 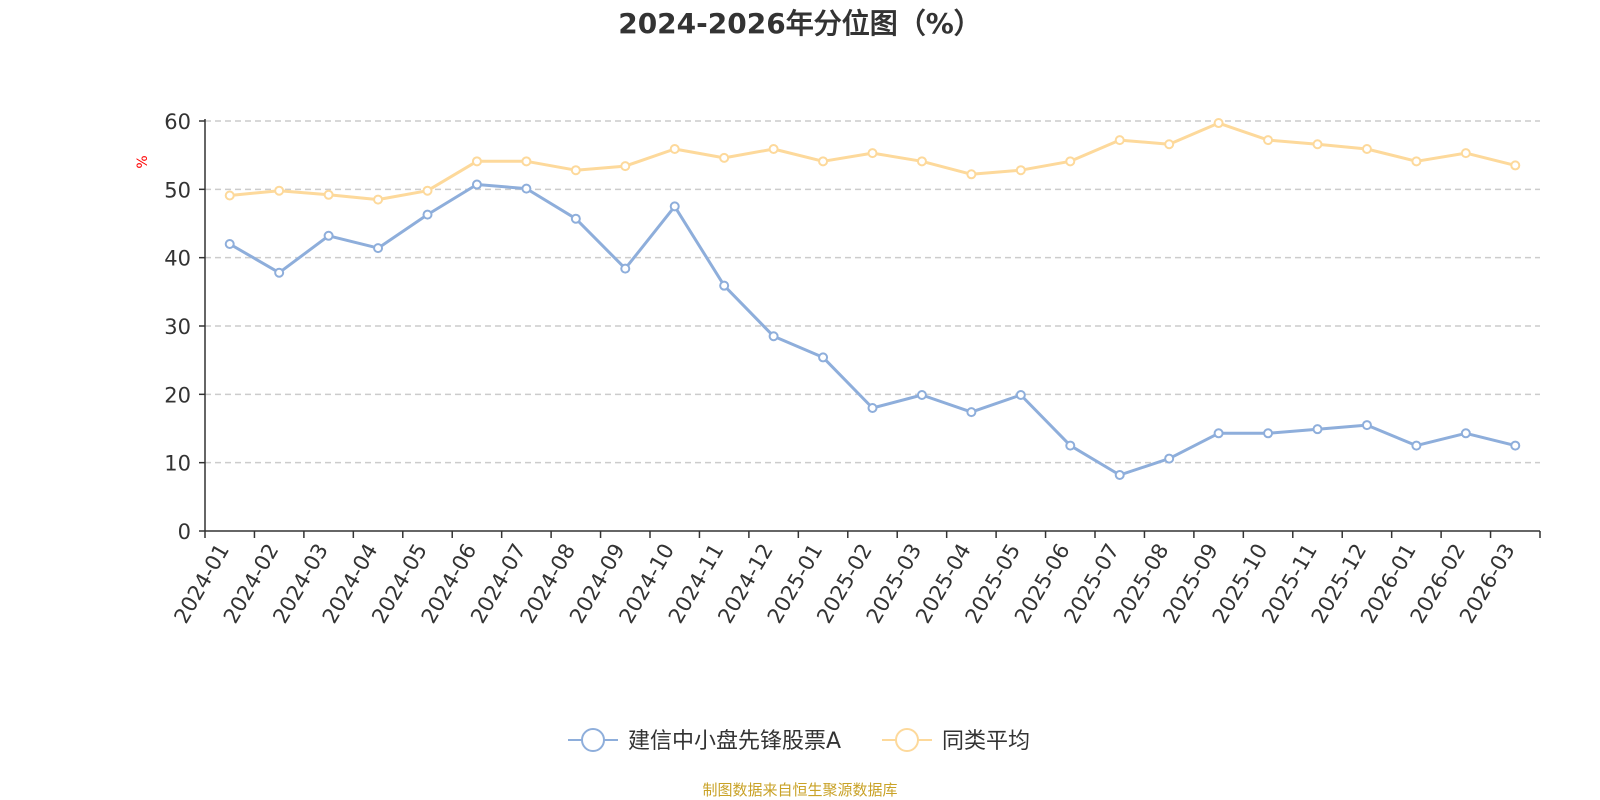 I want to click on series-line, so click(x=872, y=161).